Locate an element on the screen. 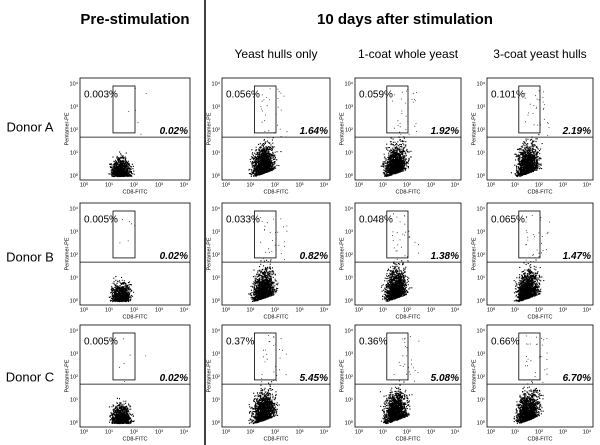 The width and height of the screenshot is (600, 445). upper-percent: 0.048% is located at coordinates (376, 220).